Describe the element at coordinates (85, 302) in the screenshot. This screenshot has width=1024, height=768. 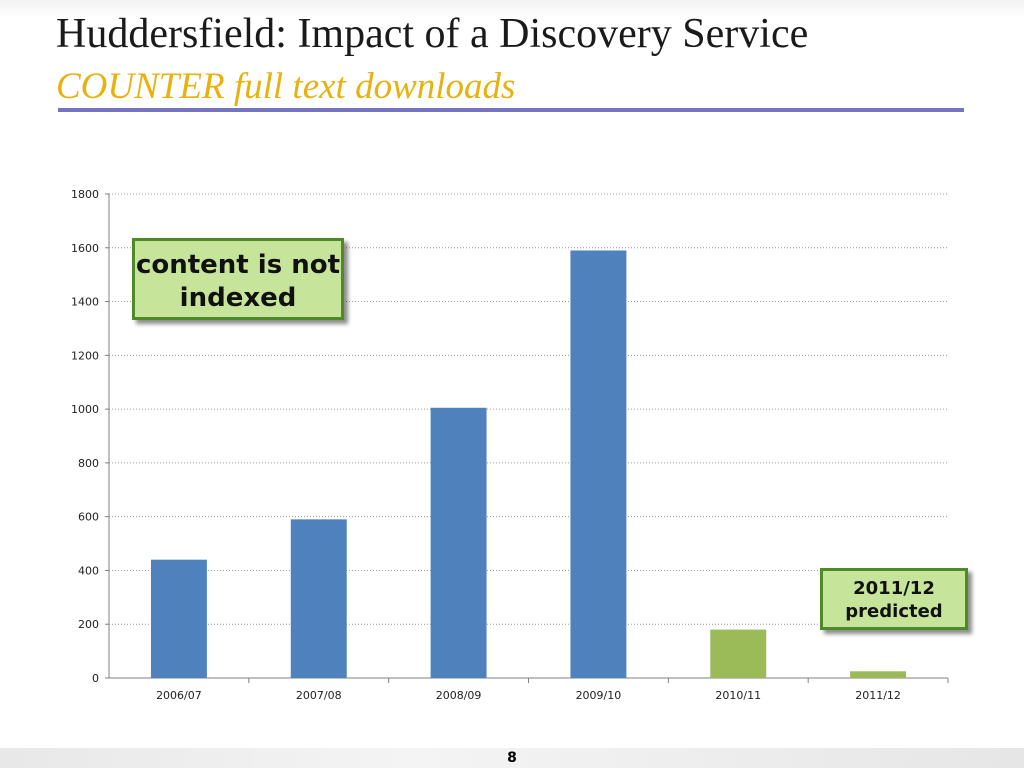
I see `y-tick-label: 1400` at that location.